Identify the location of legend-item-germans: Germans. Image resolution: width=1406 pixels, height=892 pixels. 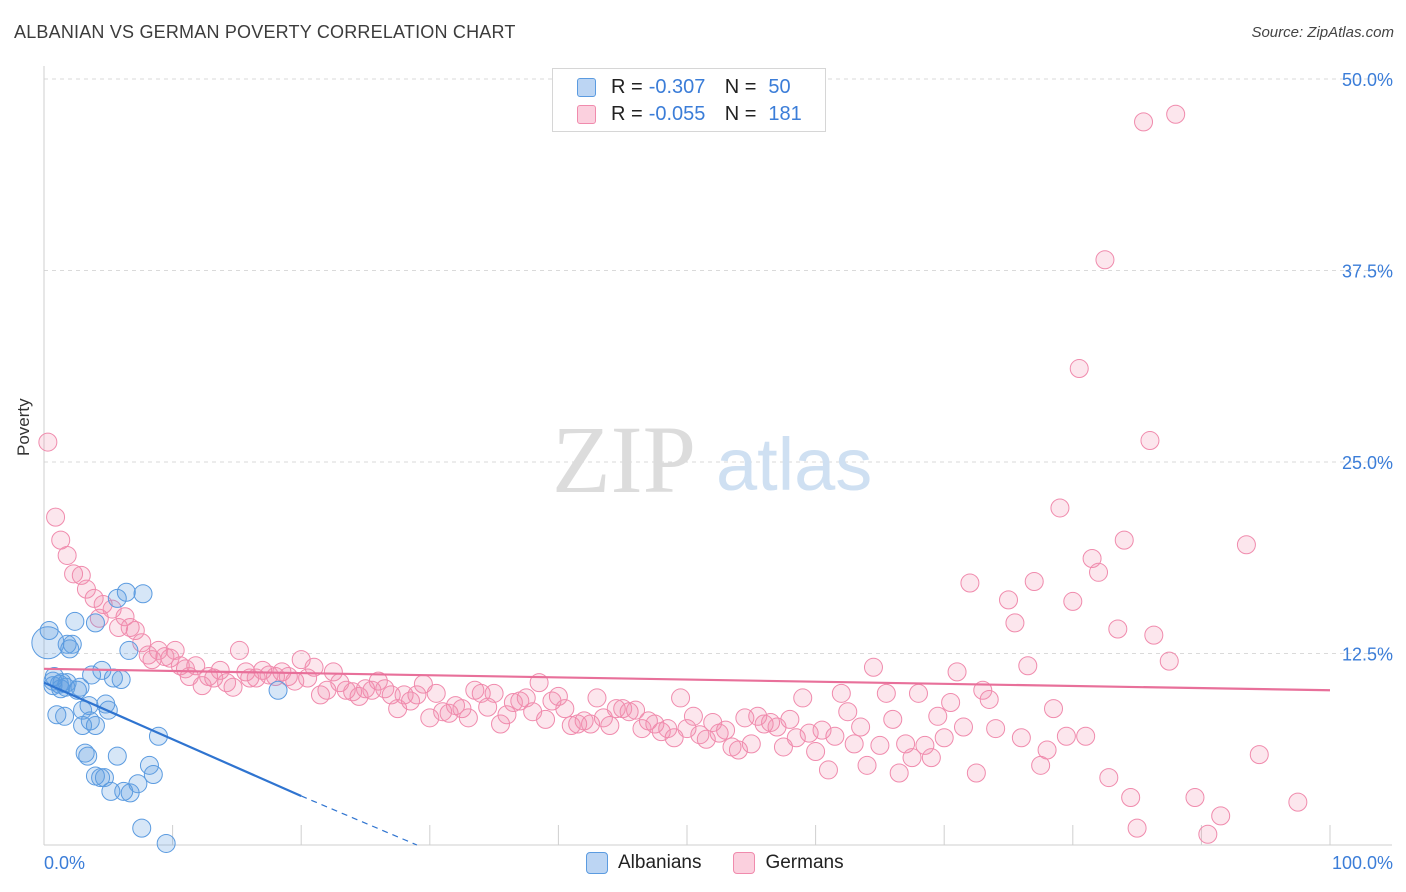
(788, 863).